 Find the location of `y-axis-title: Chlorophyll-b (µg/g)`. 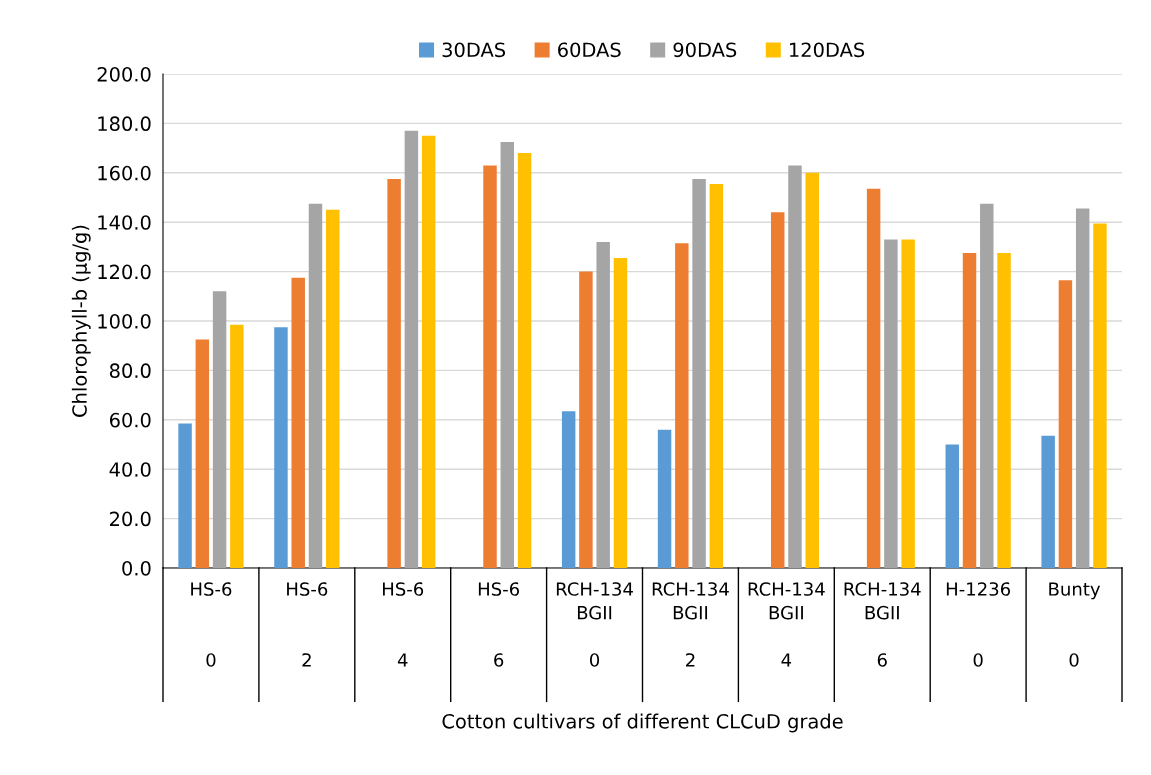

y-axis-title: Chlorophyll-b (µg/g) is located at coordinates (81, 321).